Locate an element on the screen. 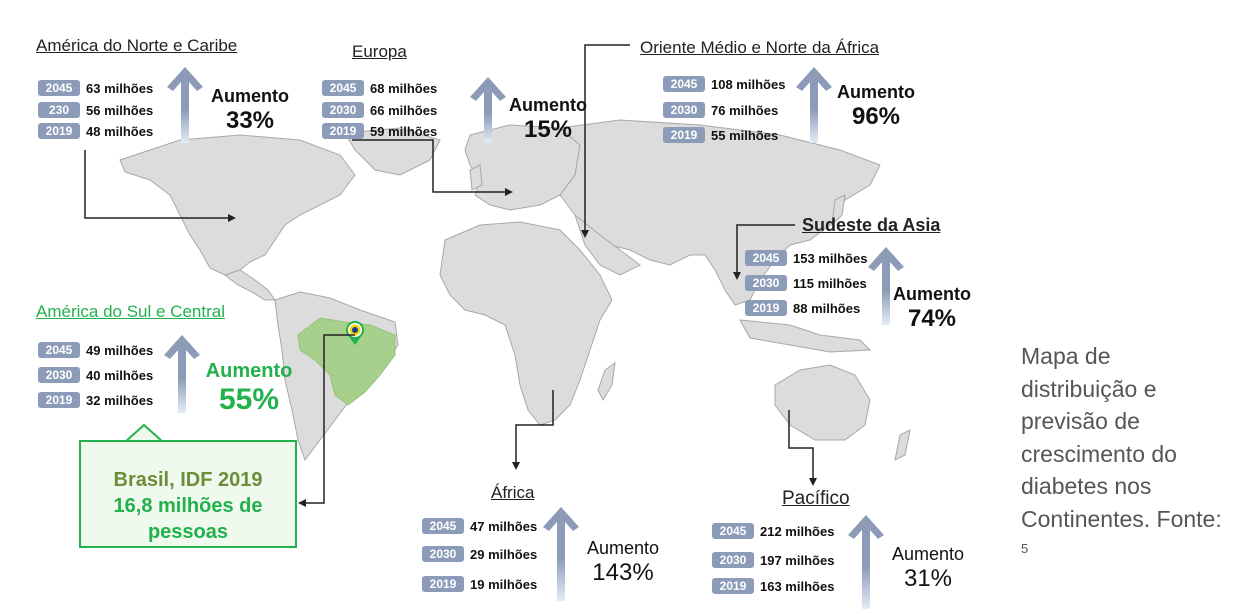 Image resolution: width=1237 pixels, height=614 pixels. arrowhead-sea is located at coordinates (737, 276).